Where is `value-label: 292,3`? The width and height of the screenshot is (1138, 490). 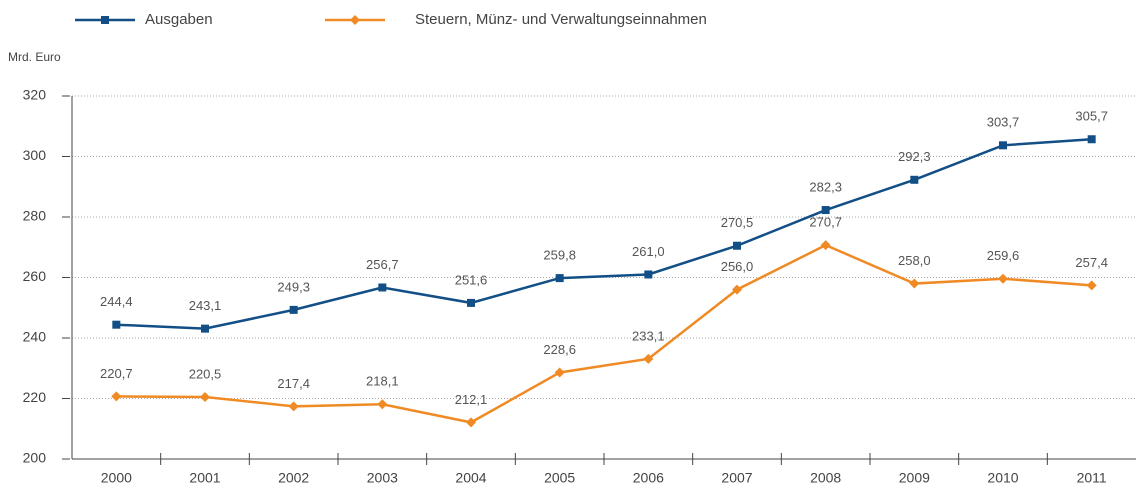
value-label: 292,3 is located at coordinates (914, 156).